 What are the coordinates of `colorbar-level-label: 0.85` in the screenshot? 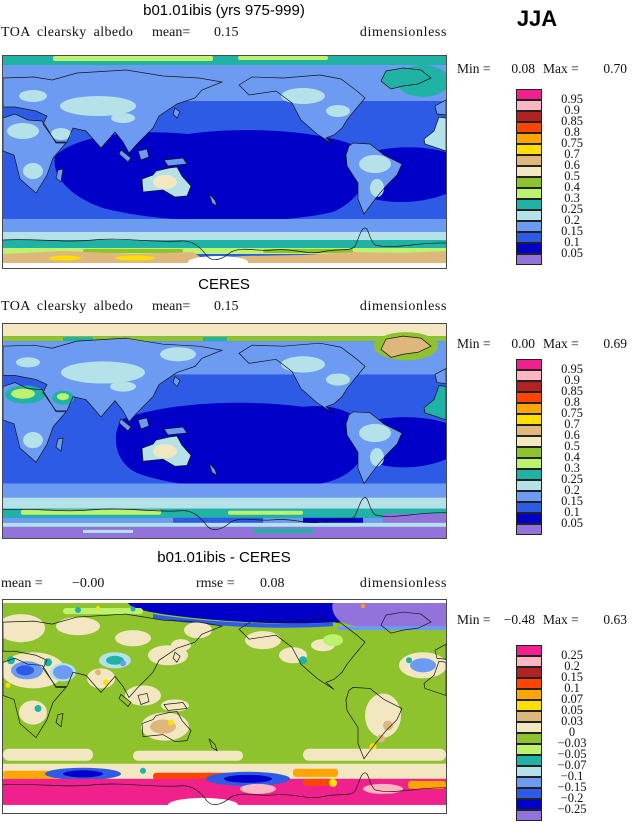 It's located at (572, 391).